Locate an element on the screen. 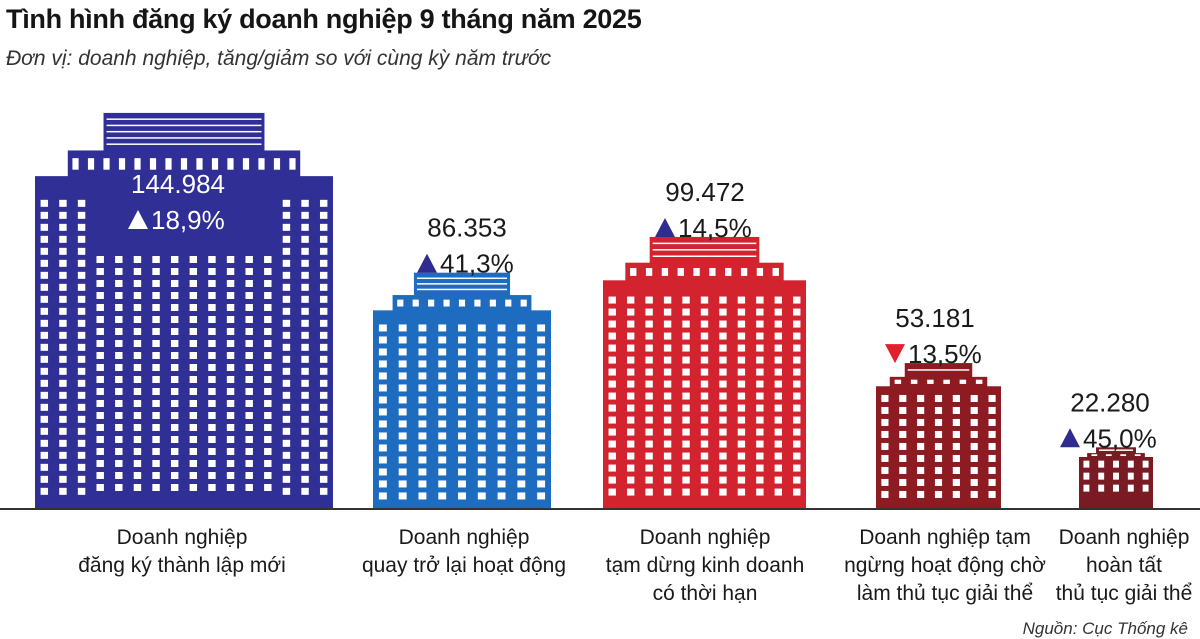 The width and height of the screenshot is (1200, 639). building-bar-suspended is located at coordinates (704, 372).